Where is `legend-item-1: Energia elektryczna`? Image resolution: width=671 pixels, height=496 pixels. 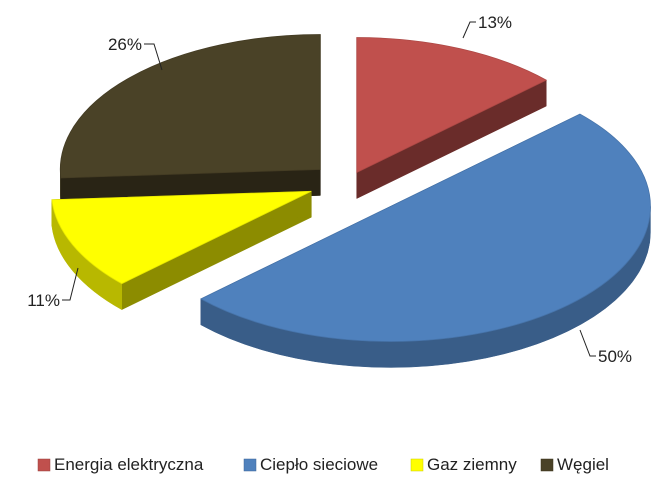
legend-item-1: Energia elektryczna is located at coordinates (120, 464).